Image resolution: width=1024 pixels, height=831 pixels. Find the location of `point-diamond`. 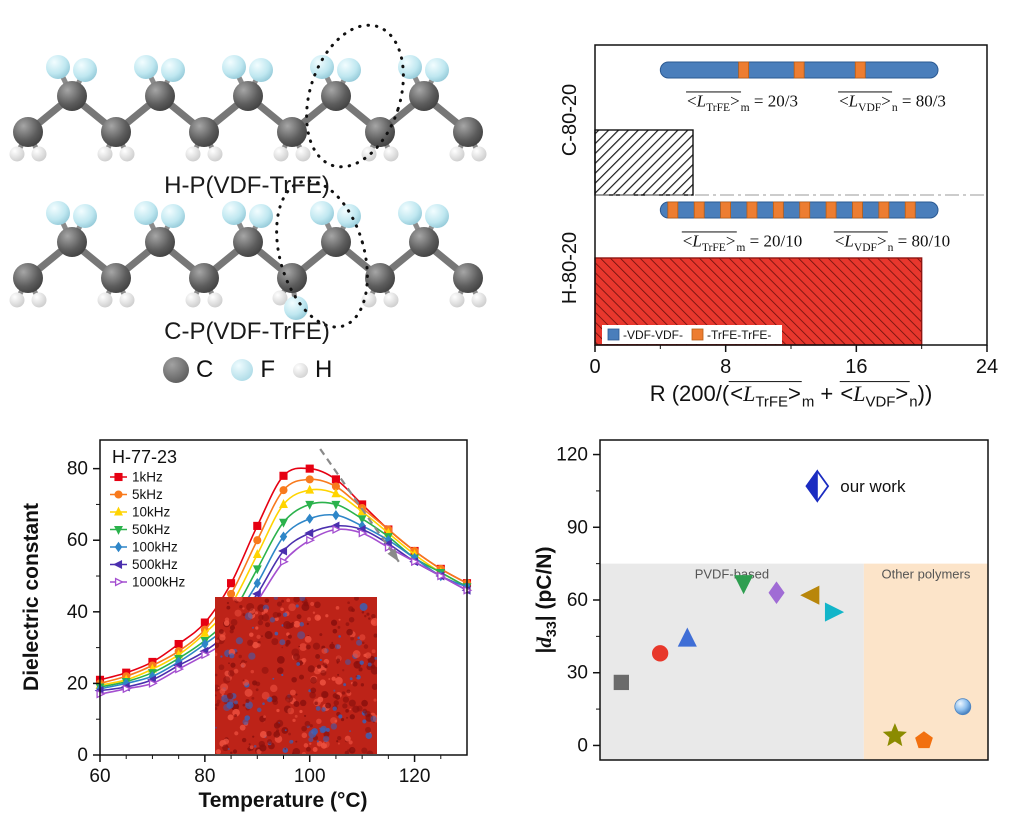

point-diamond is located at coordinates (776, 593).